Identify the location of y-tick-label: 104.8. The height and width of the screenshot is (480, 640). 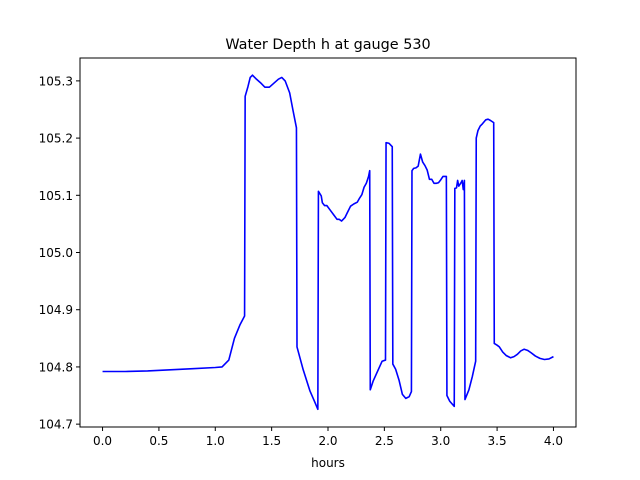
(56, 367).